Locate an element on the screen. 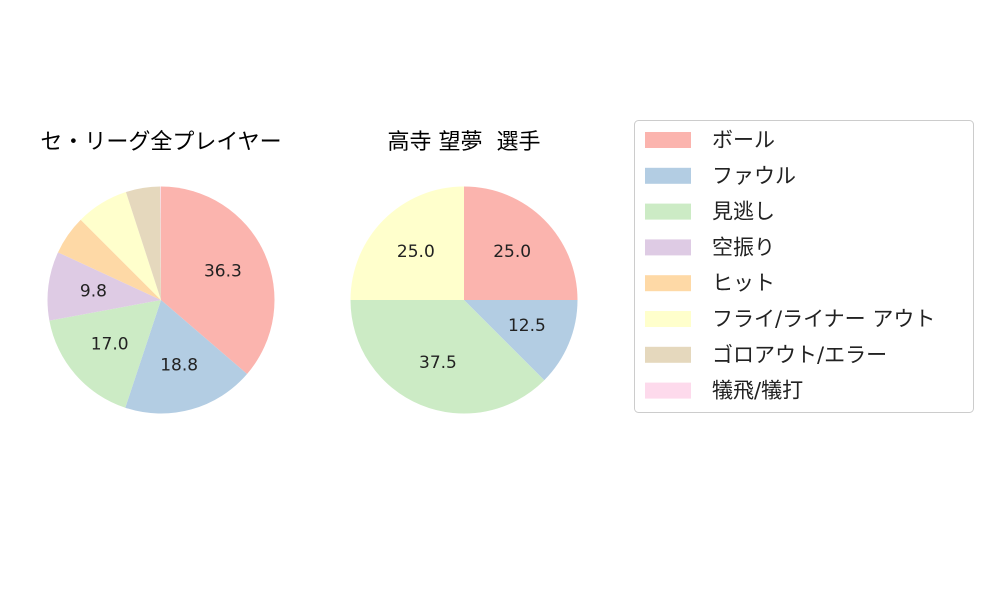  pie-slices-league is located at coordinates (161, 300).